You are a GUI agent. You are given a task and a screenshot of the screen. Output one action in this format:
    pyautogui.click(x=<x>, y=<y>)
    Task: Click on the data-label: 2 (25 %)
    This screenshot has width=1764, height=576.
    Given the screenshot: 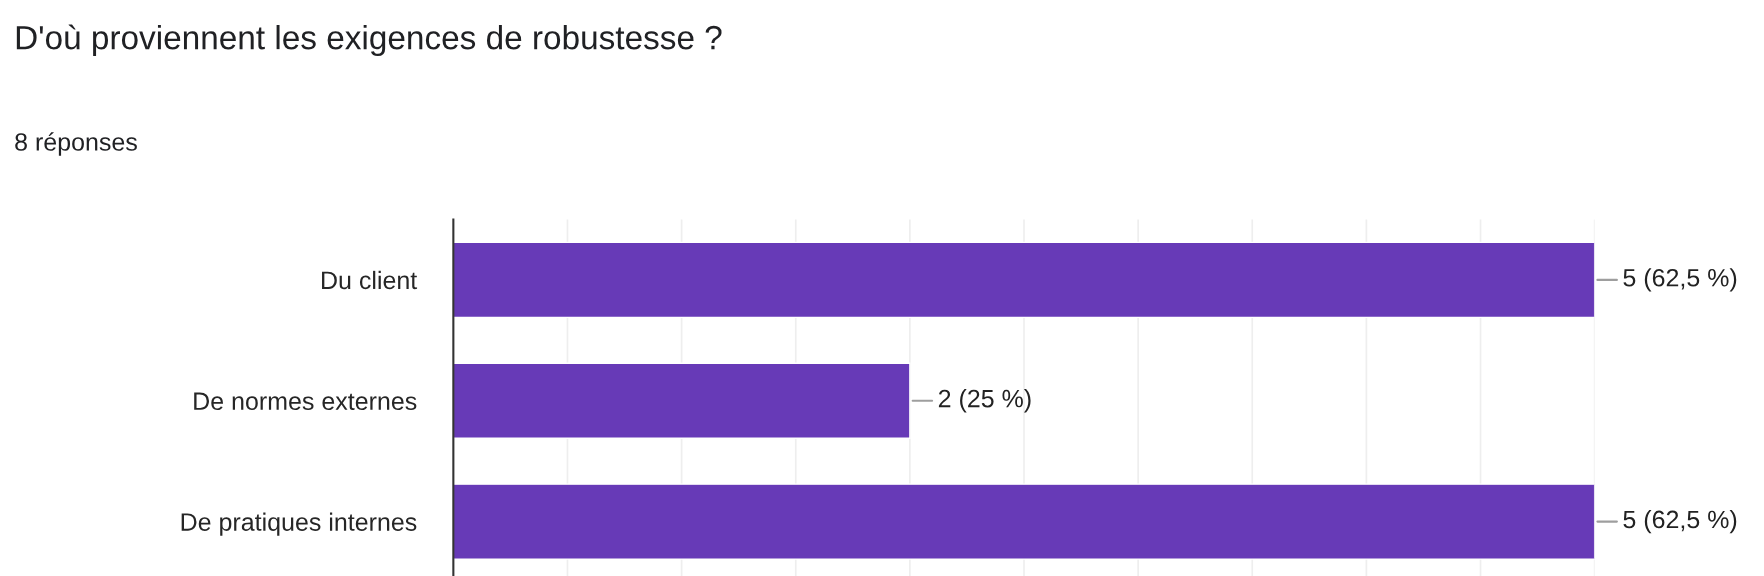 What is the action you would take?
    pyautogui.click(x=984, y=401)
    